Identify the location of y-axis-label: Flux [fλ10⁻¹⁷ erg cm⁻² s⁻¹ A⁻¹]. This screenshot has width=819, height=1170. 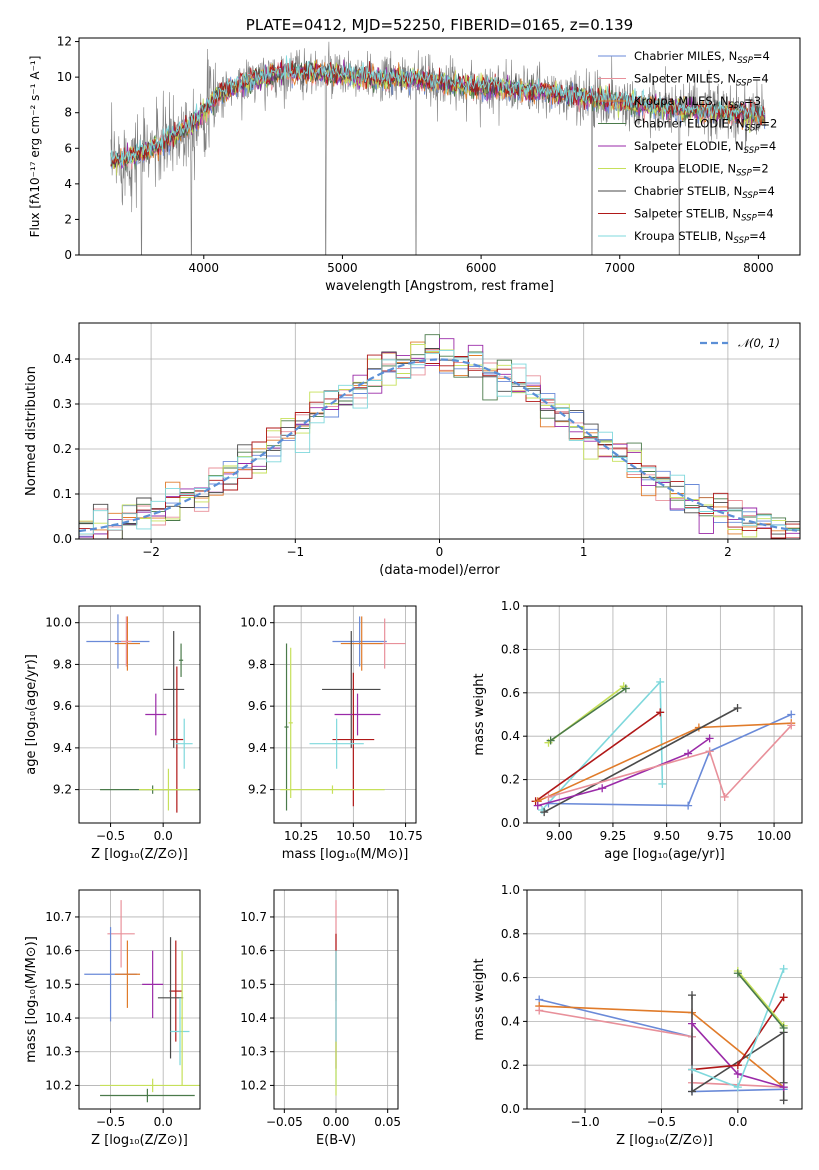
(35, 147).